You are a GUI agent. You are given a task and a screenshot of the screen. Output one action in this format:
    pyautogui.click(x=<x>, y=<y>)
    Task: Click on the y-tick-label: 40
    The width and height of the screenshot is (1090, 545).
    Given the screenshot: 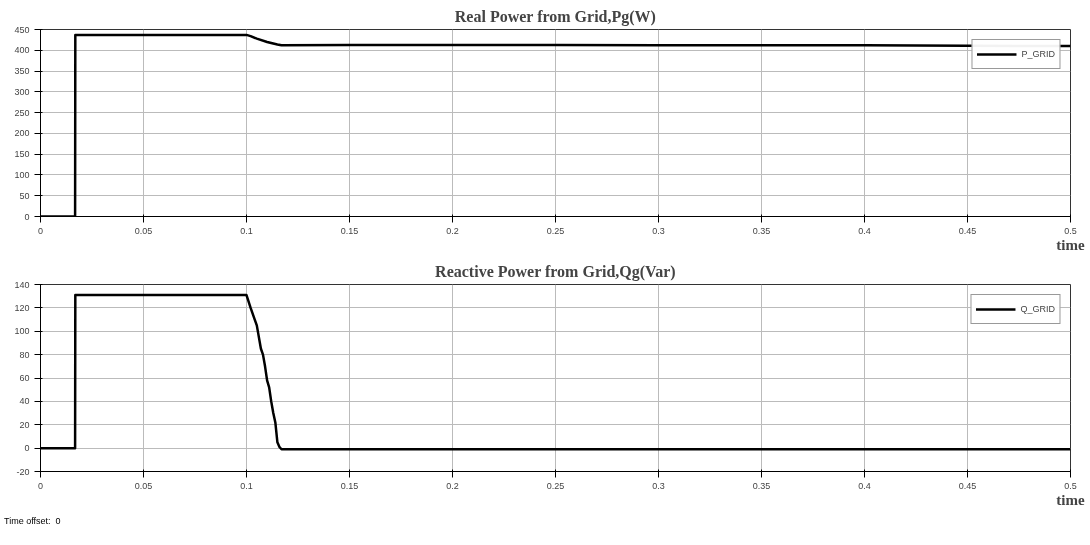 What is the action you would take?
    pyautogui.click(x=24, y=401)
    